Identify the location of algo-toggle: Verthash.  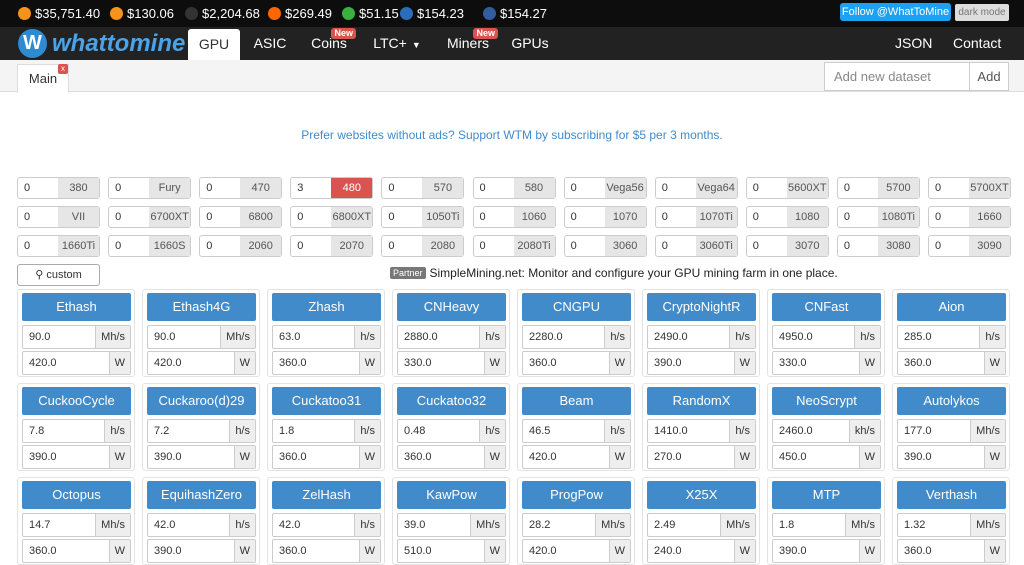
(951, 495).